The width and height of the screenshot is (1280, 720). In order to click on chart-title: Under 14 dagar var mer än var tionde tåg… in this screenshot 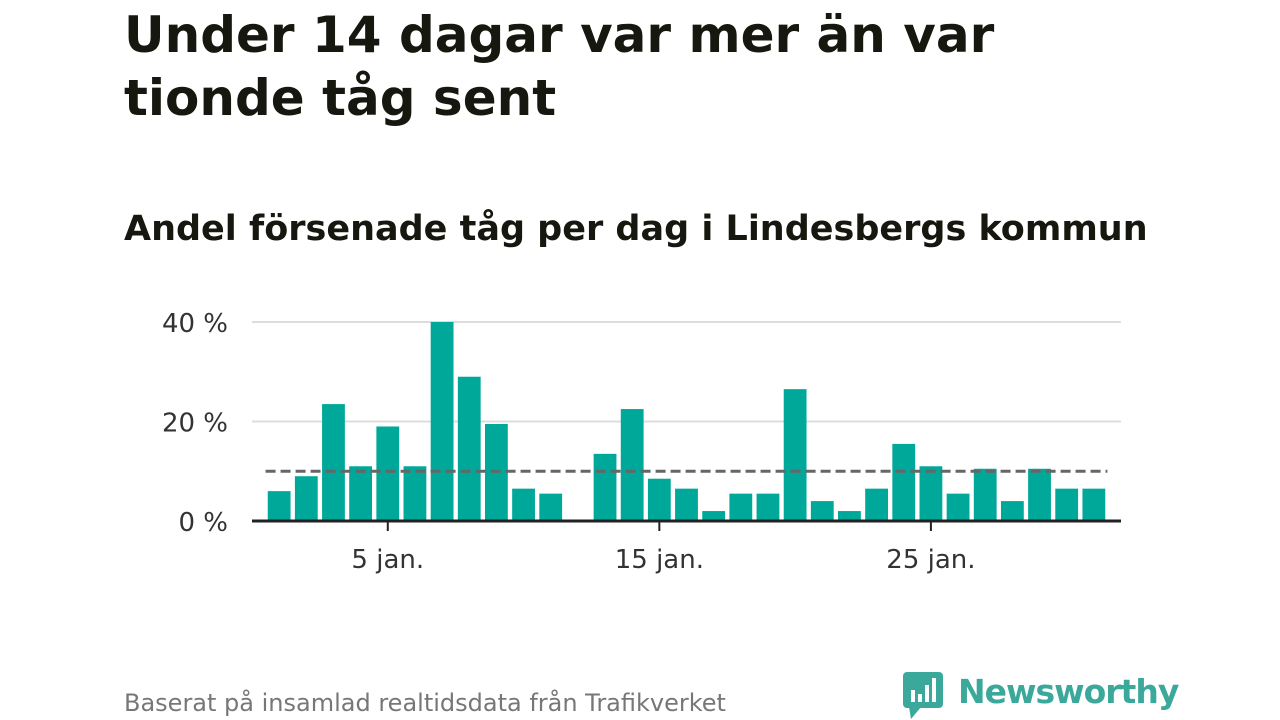, I will do `click(559, 66)`.